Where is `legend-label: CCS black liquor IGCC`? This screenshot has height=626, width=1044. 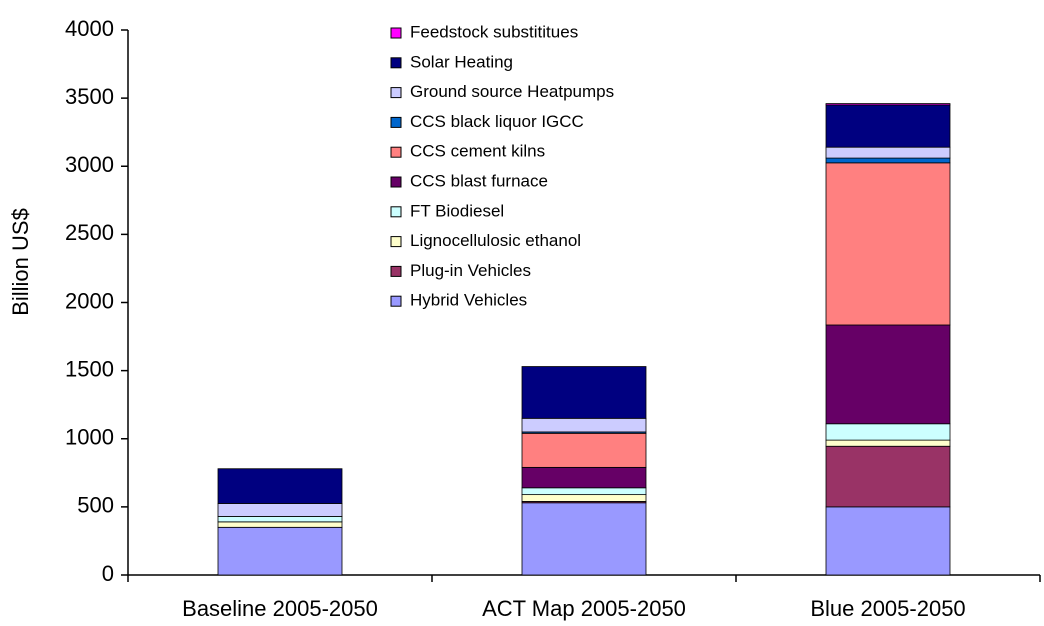
legend-label: CCS black liquor IGCC is located at coordinates (497, 121).